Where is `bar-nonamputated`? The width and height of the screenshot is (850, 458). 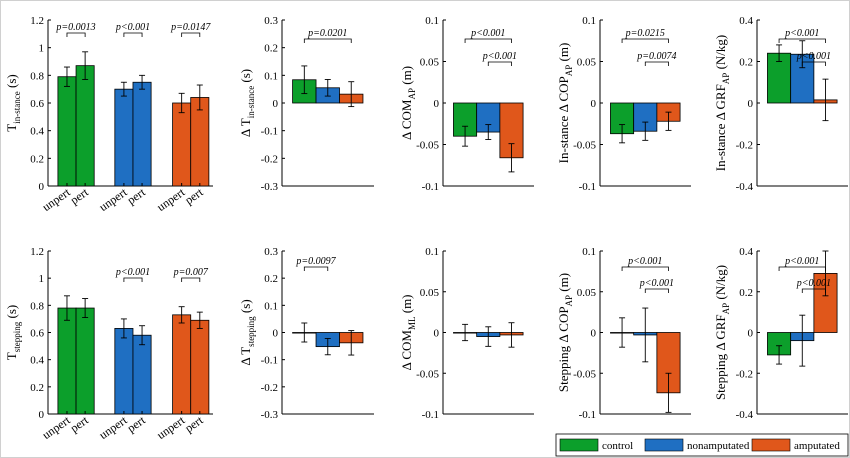 bar-nonamputated is located at coordinates (142, 374).